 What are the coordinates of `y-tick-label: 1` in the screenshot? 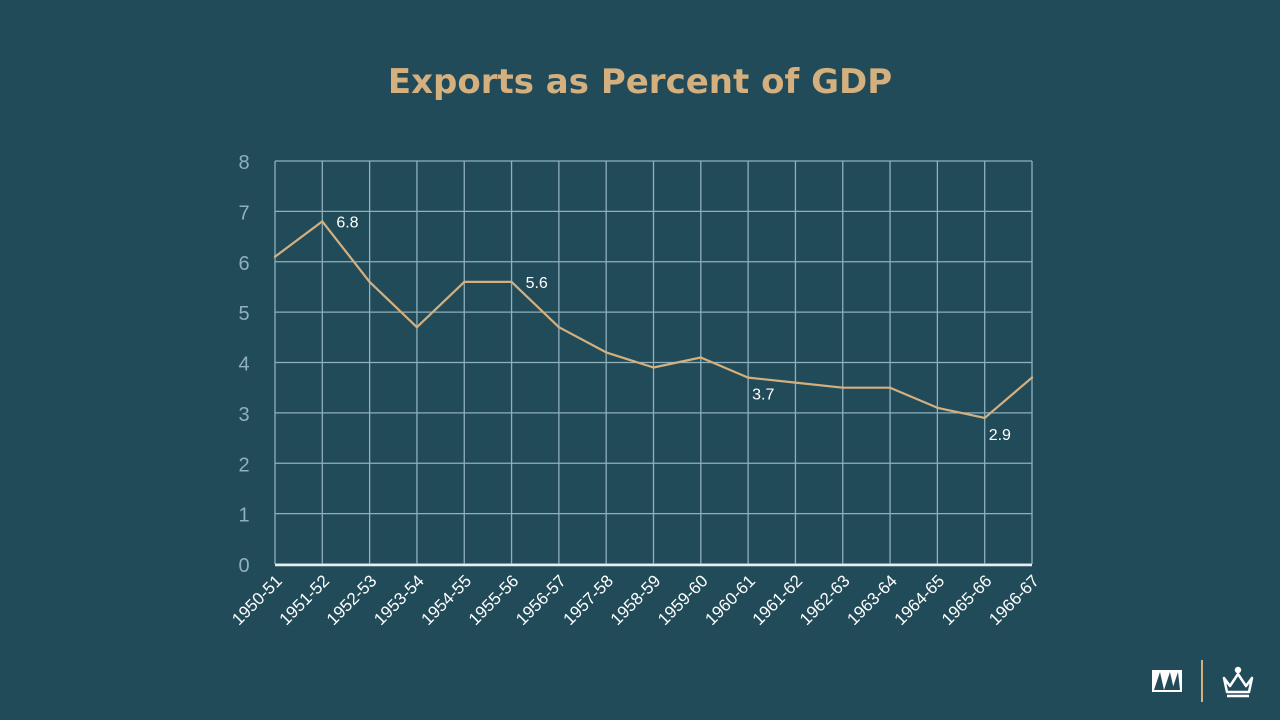 It's located at (243, 516).